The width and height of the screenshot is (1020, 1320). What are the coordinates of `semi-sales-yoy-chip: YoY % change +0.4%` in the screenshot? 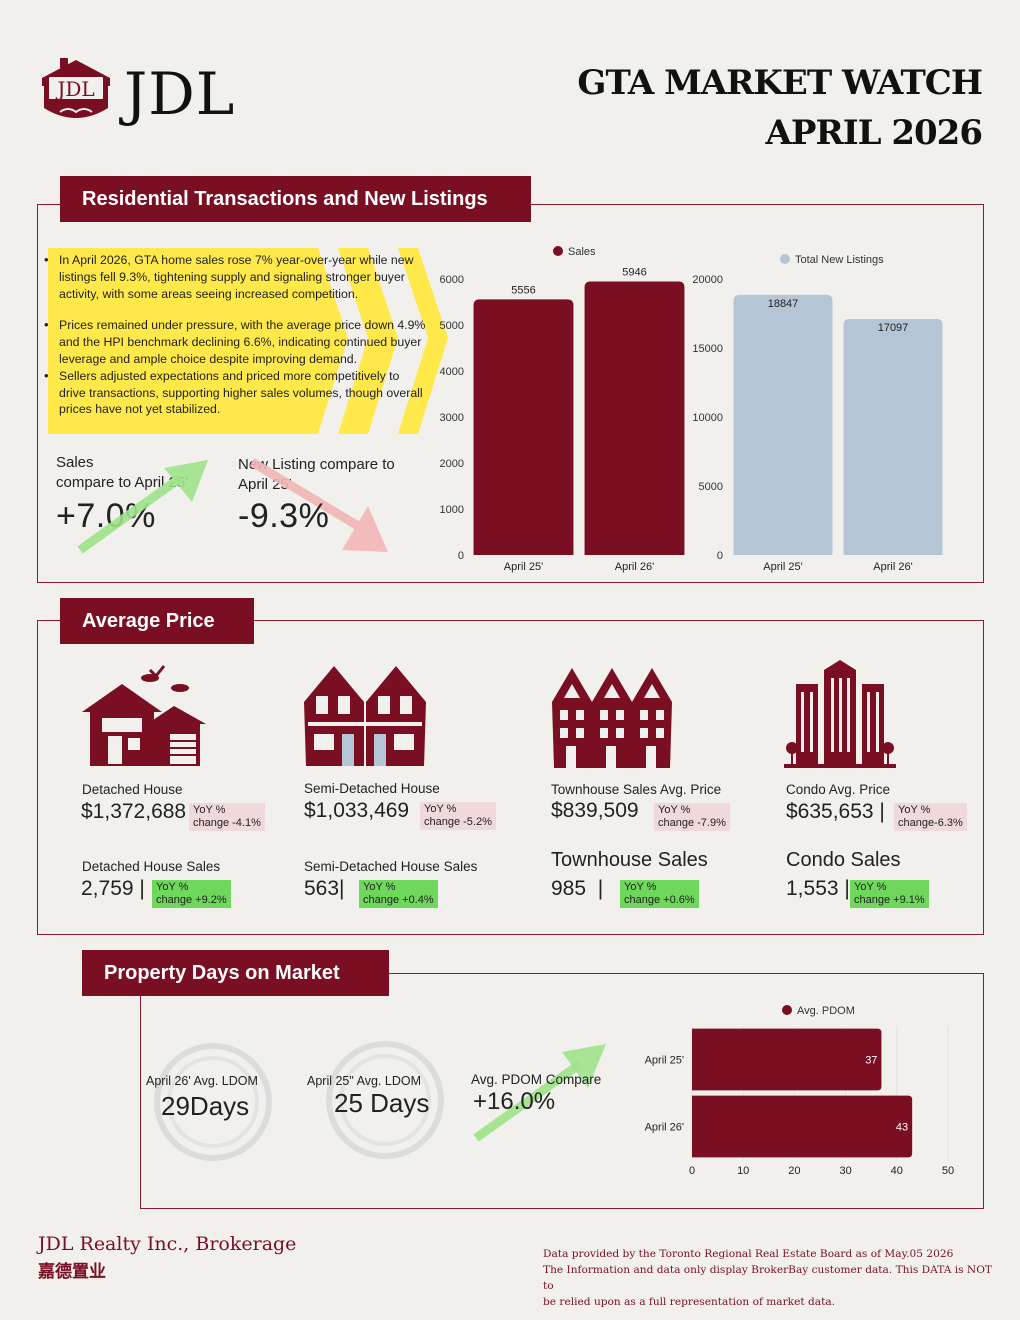 It's located at (398, 894).